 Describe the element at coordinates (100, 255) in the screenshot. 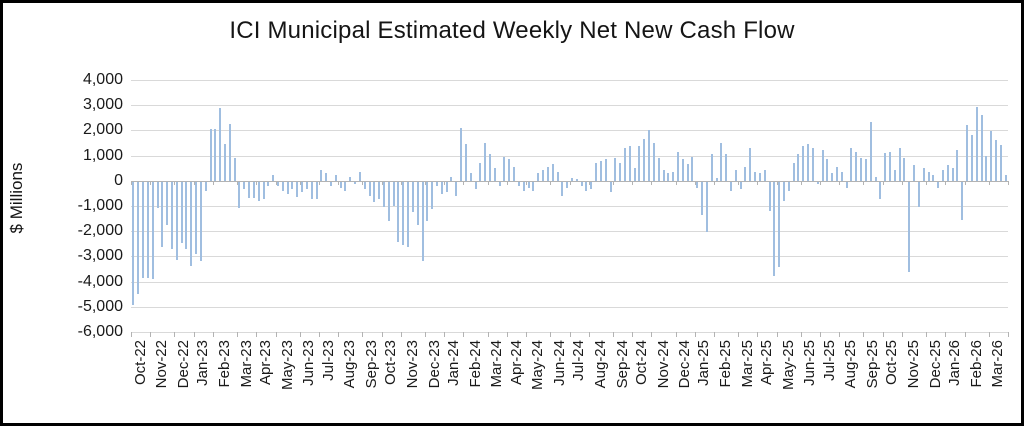

I see `y-axis-tick-label: -3,000` at that location.